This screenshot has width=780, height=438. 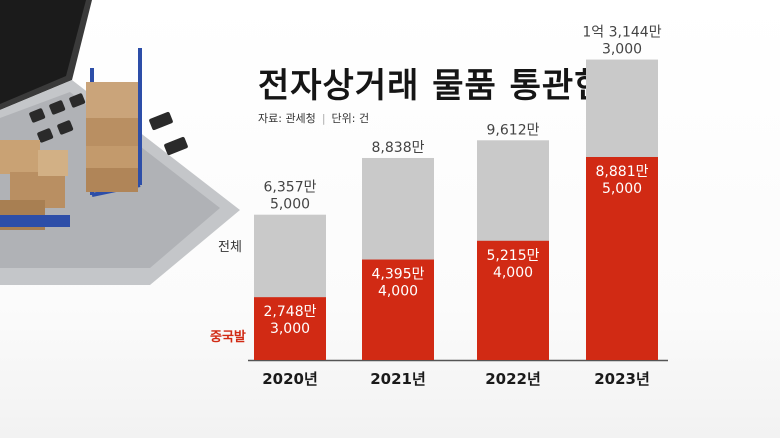 What do you see at coordinates (398, 379) in the screenshot?
I see `x-tick-label: 2021년` at bounding box center [398, 379].